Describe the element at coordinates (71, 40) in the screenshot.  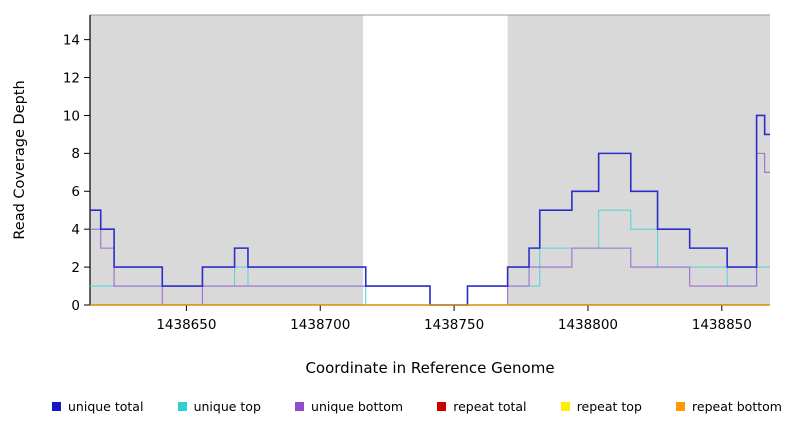
I see `y-tick-label: 14` at that location.